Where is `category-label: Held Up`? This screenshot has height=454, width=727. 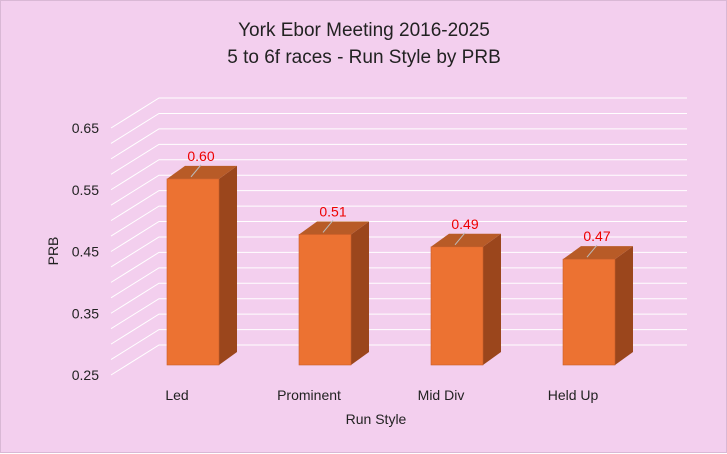
category-label: Held Up is located at coordinates (573, 395).